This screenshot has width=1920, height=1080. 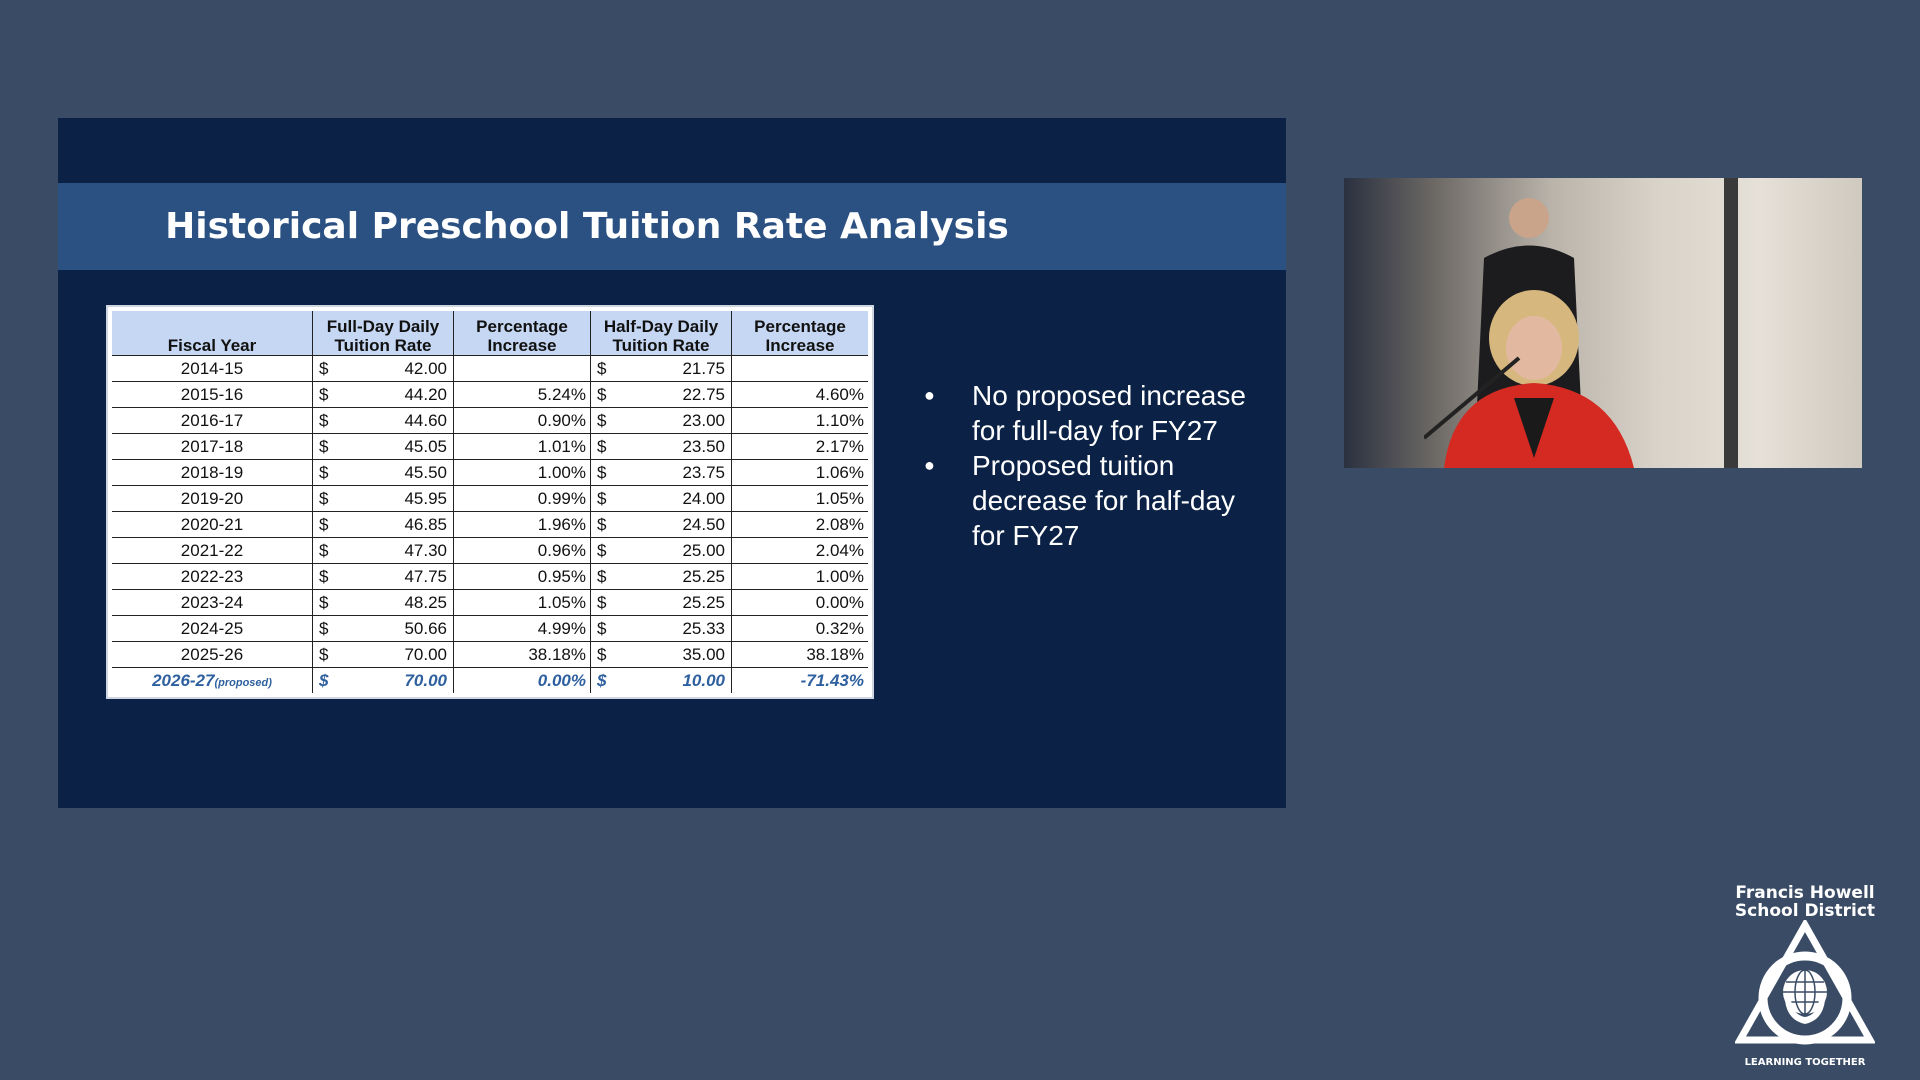 I want to click on table-row: 2021-22 $47.30 0.96% $25.00 2.04%, so click(x=490, y=550).